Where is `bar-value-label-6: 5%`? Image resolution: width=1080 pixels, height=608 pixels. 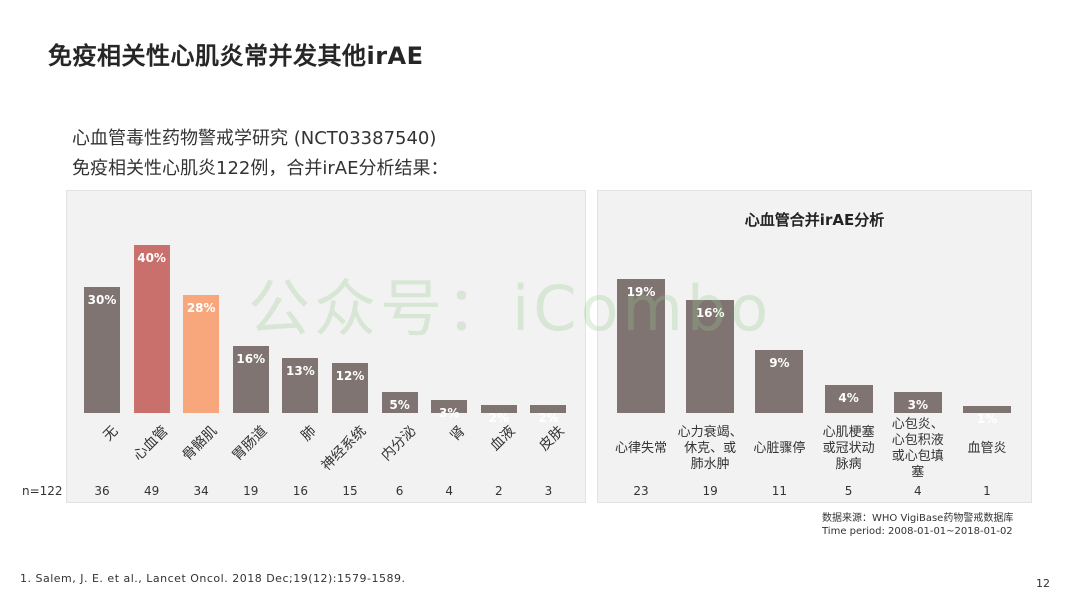 bar-value-label-6: 5% is located at coordinates (399, 405).